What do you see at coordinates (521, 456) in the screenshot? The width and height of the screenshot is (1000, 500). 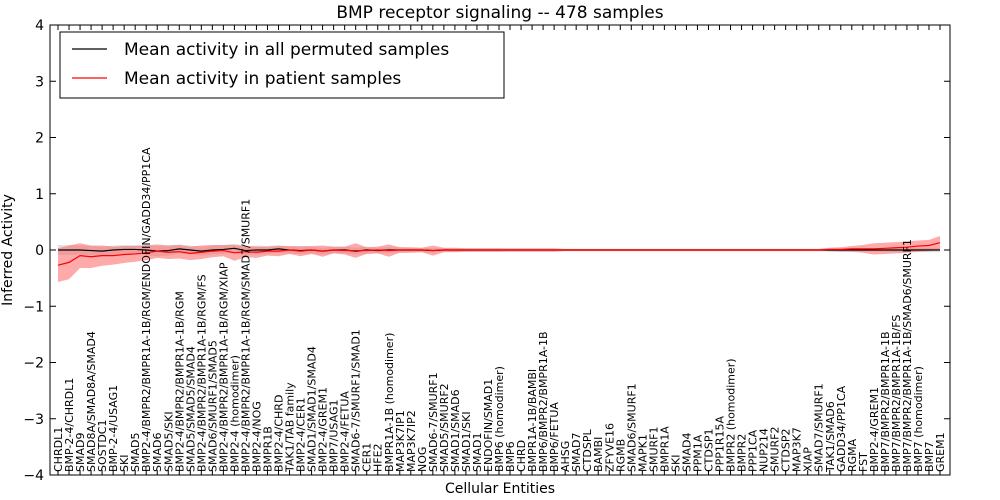 I see `x-tick-label: CHRD` at bounding box center [521, 456].